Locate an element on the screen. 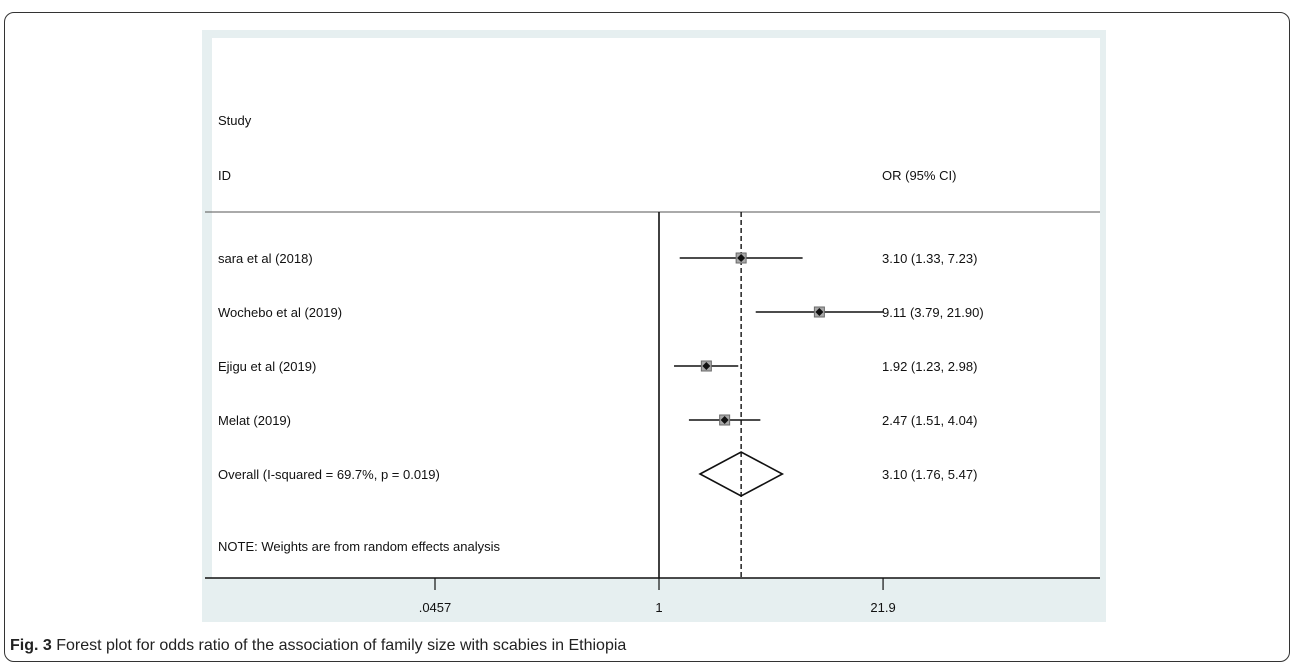  study-row: Ejigu et al (2019) 1.92 (1.23, 2.98) is located at coordinates (597, 366).